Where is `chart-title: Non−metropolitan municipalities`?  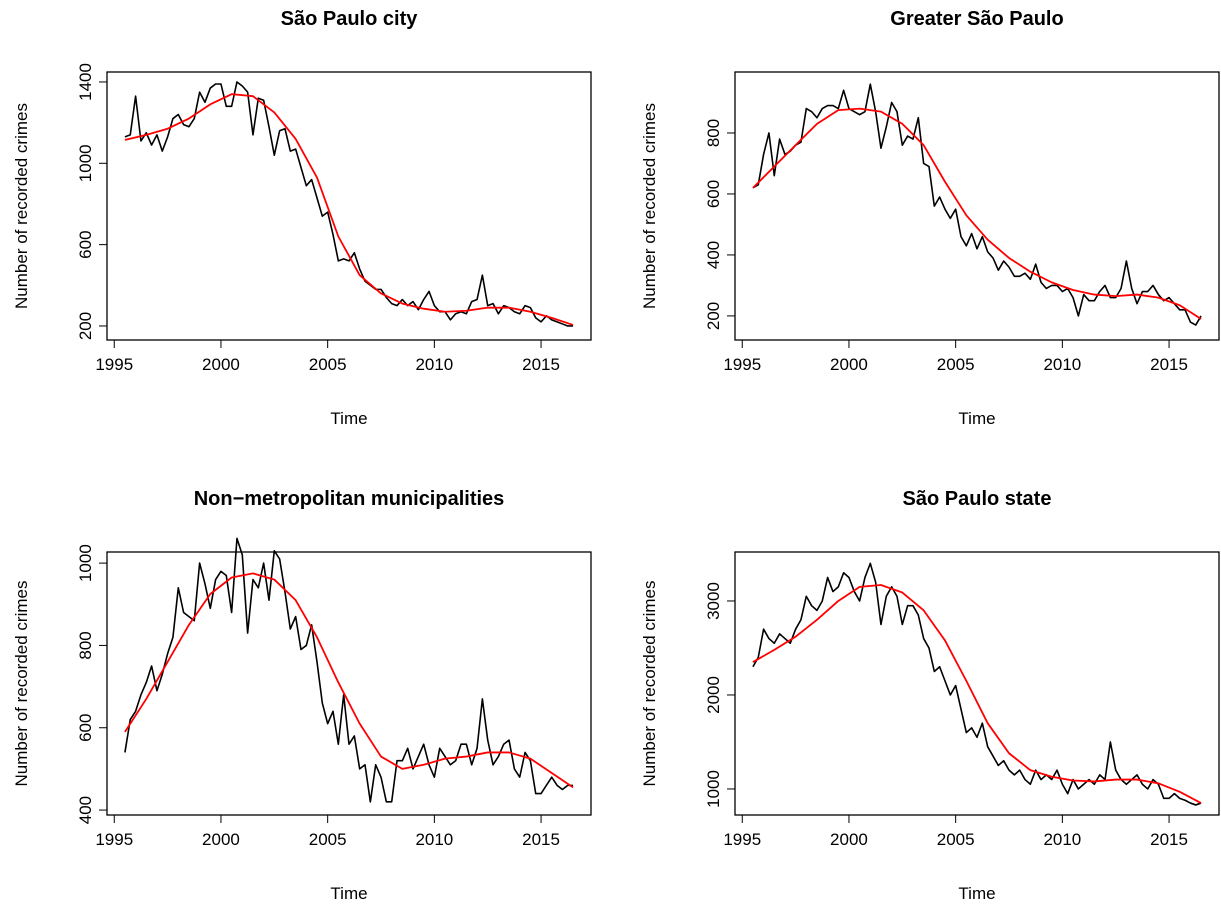
chart-title: Non−metropolitan municipalities is located at coordinates (349, 499).